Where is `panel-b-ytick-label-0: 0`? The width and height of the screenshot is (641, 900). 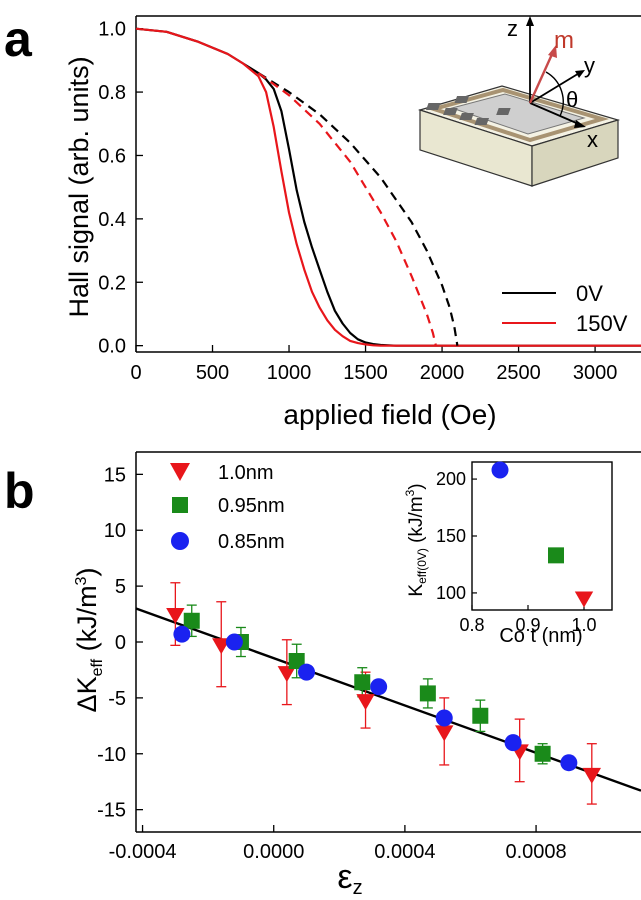 panel-b-ytick-label-0: 0 is located at coordinates (120, 643).